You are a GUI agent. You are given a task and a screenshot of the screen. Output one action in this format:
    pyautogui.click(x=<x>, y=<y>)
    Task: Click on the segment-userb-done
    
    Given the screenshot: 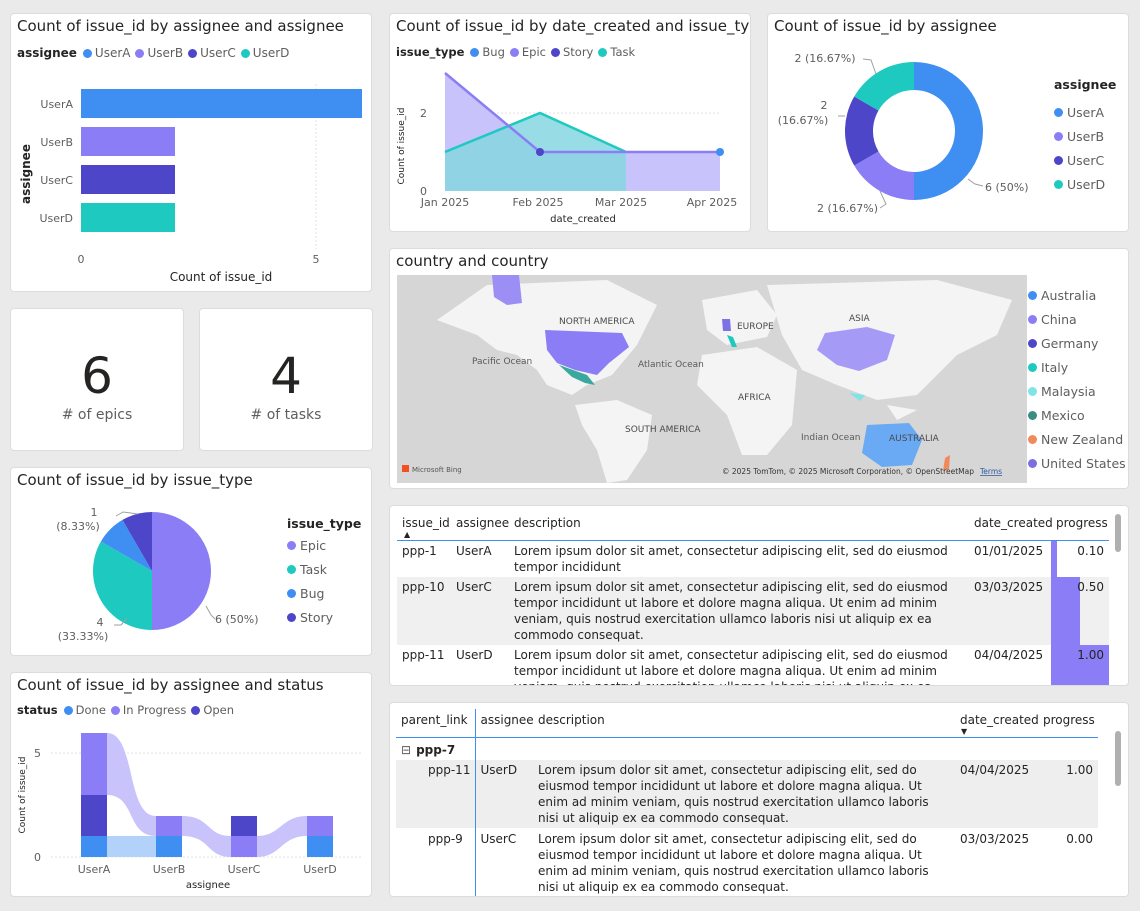 What is the action you would take?
    pyautogui.click(x=169, y=846)
    